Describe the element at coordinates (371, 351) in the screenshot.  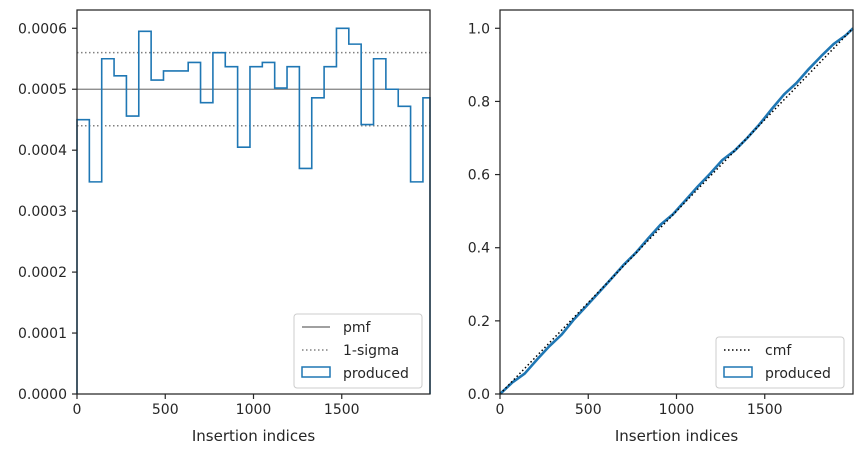
I see `legend-1-sigma-label: 1-sigma` at that location.